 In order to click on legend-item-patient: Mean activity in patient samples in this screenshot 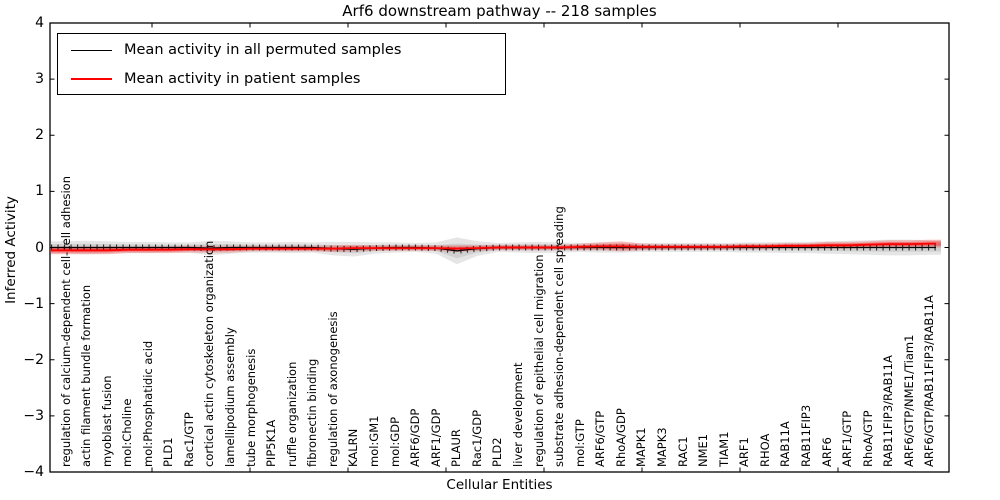, I will do `click(281, 79)`.